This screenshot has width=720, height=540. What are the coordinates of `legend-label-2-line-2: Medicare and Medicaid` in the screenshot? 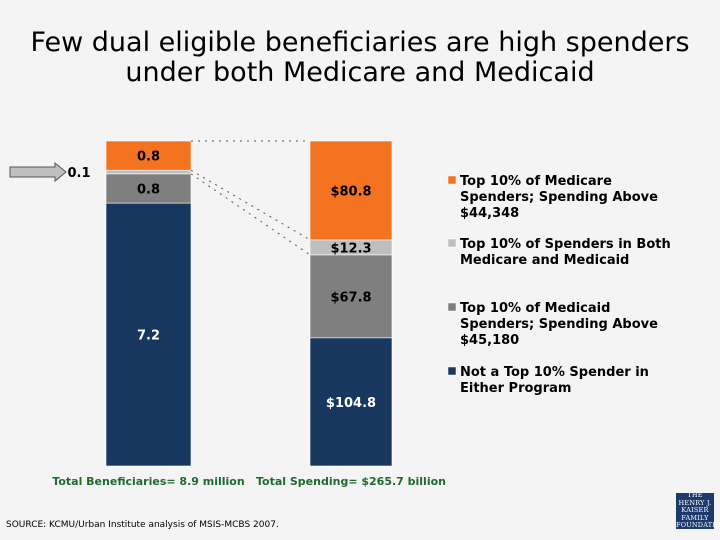 It's located at (544, 260).